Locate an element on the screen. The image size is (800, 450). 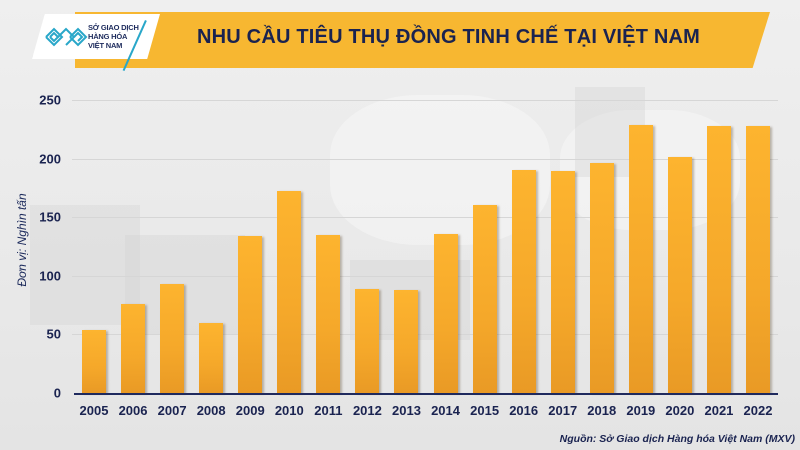
x-tick-label: 2015 is located at coordinates (485, 410).